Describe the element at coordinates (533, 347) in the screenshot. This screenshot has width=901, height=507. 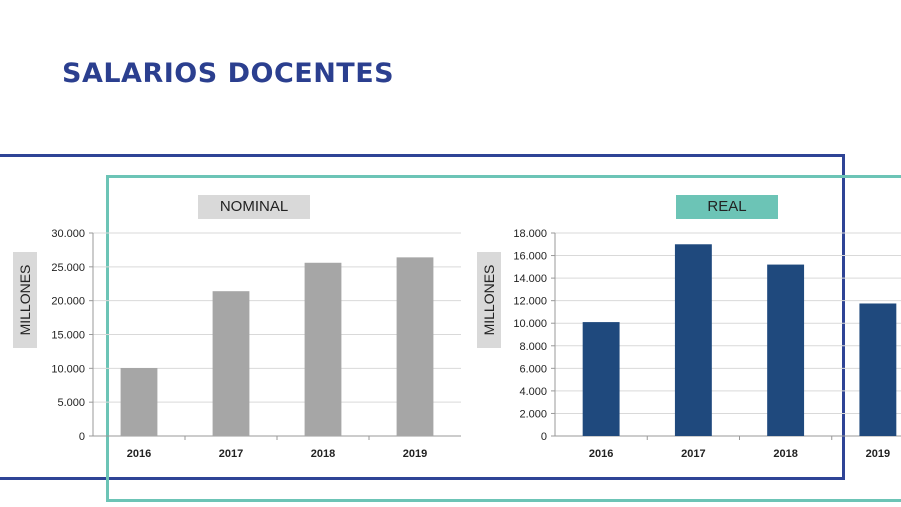
I see `y-tick-label: 8.000` at that location.